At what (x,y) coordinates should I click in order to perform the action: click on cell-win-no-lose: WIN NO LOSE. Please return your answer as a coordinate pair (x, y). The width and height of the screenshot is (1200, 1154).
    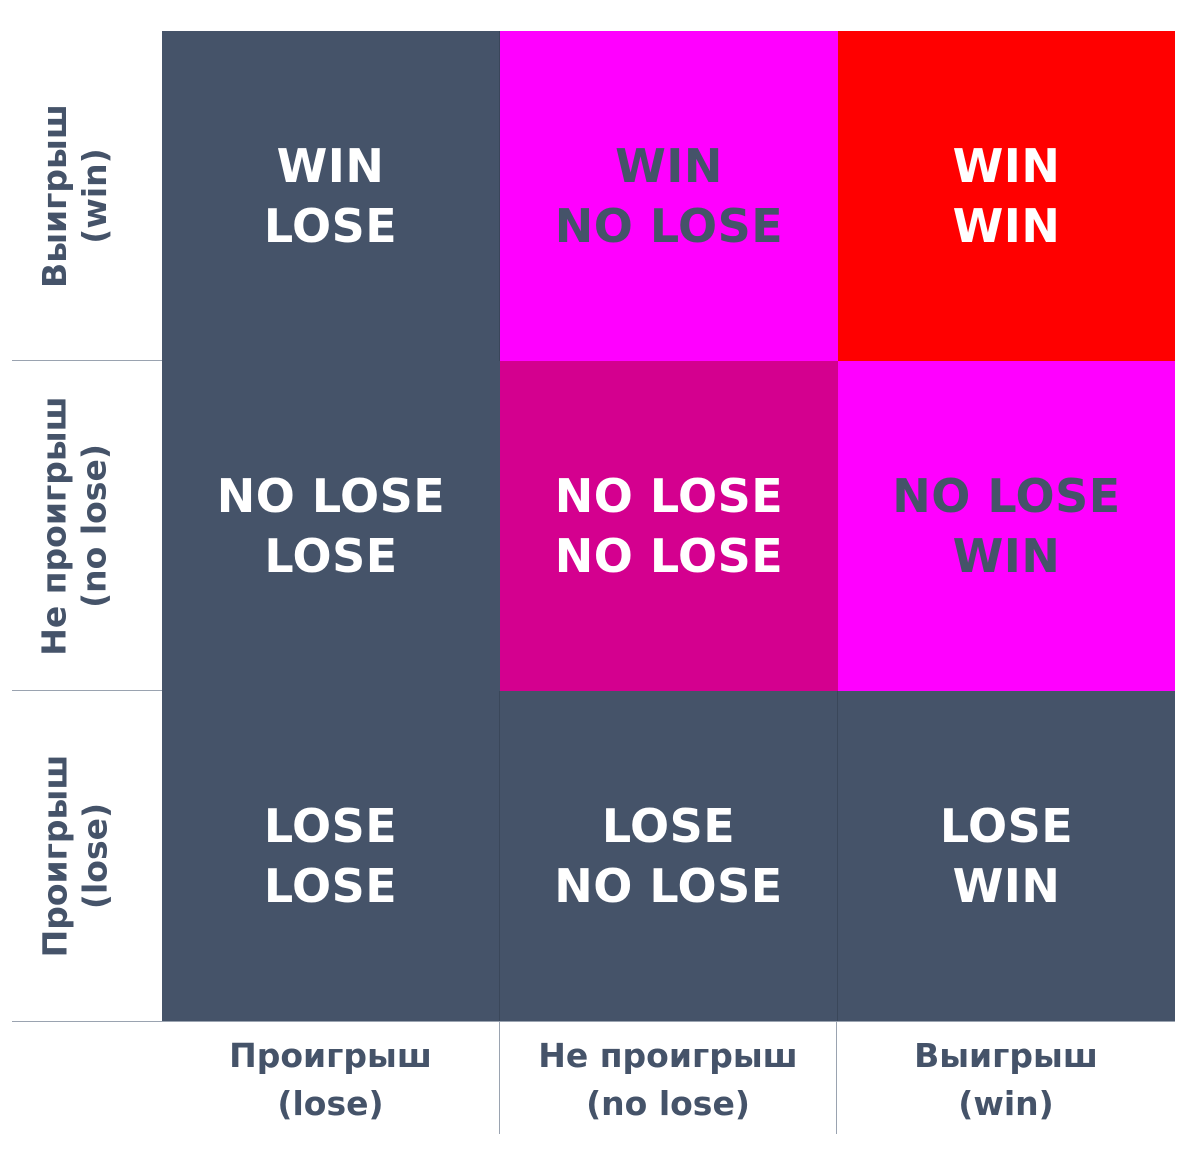
    Looking at the image, I should click on (669, 196).